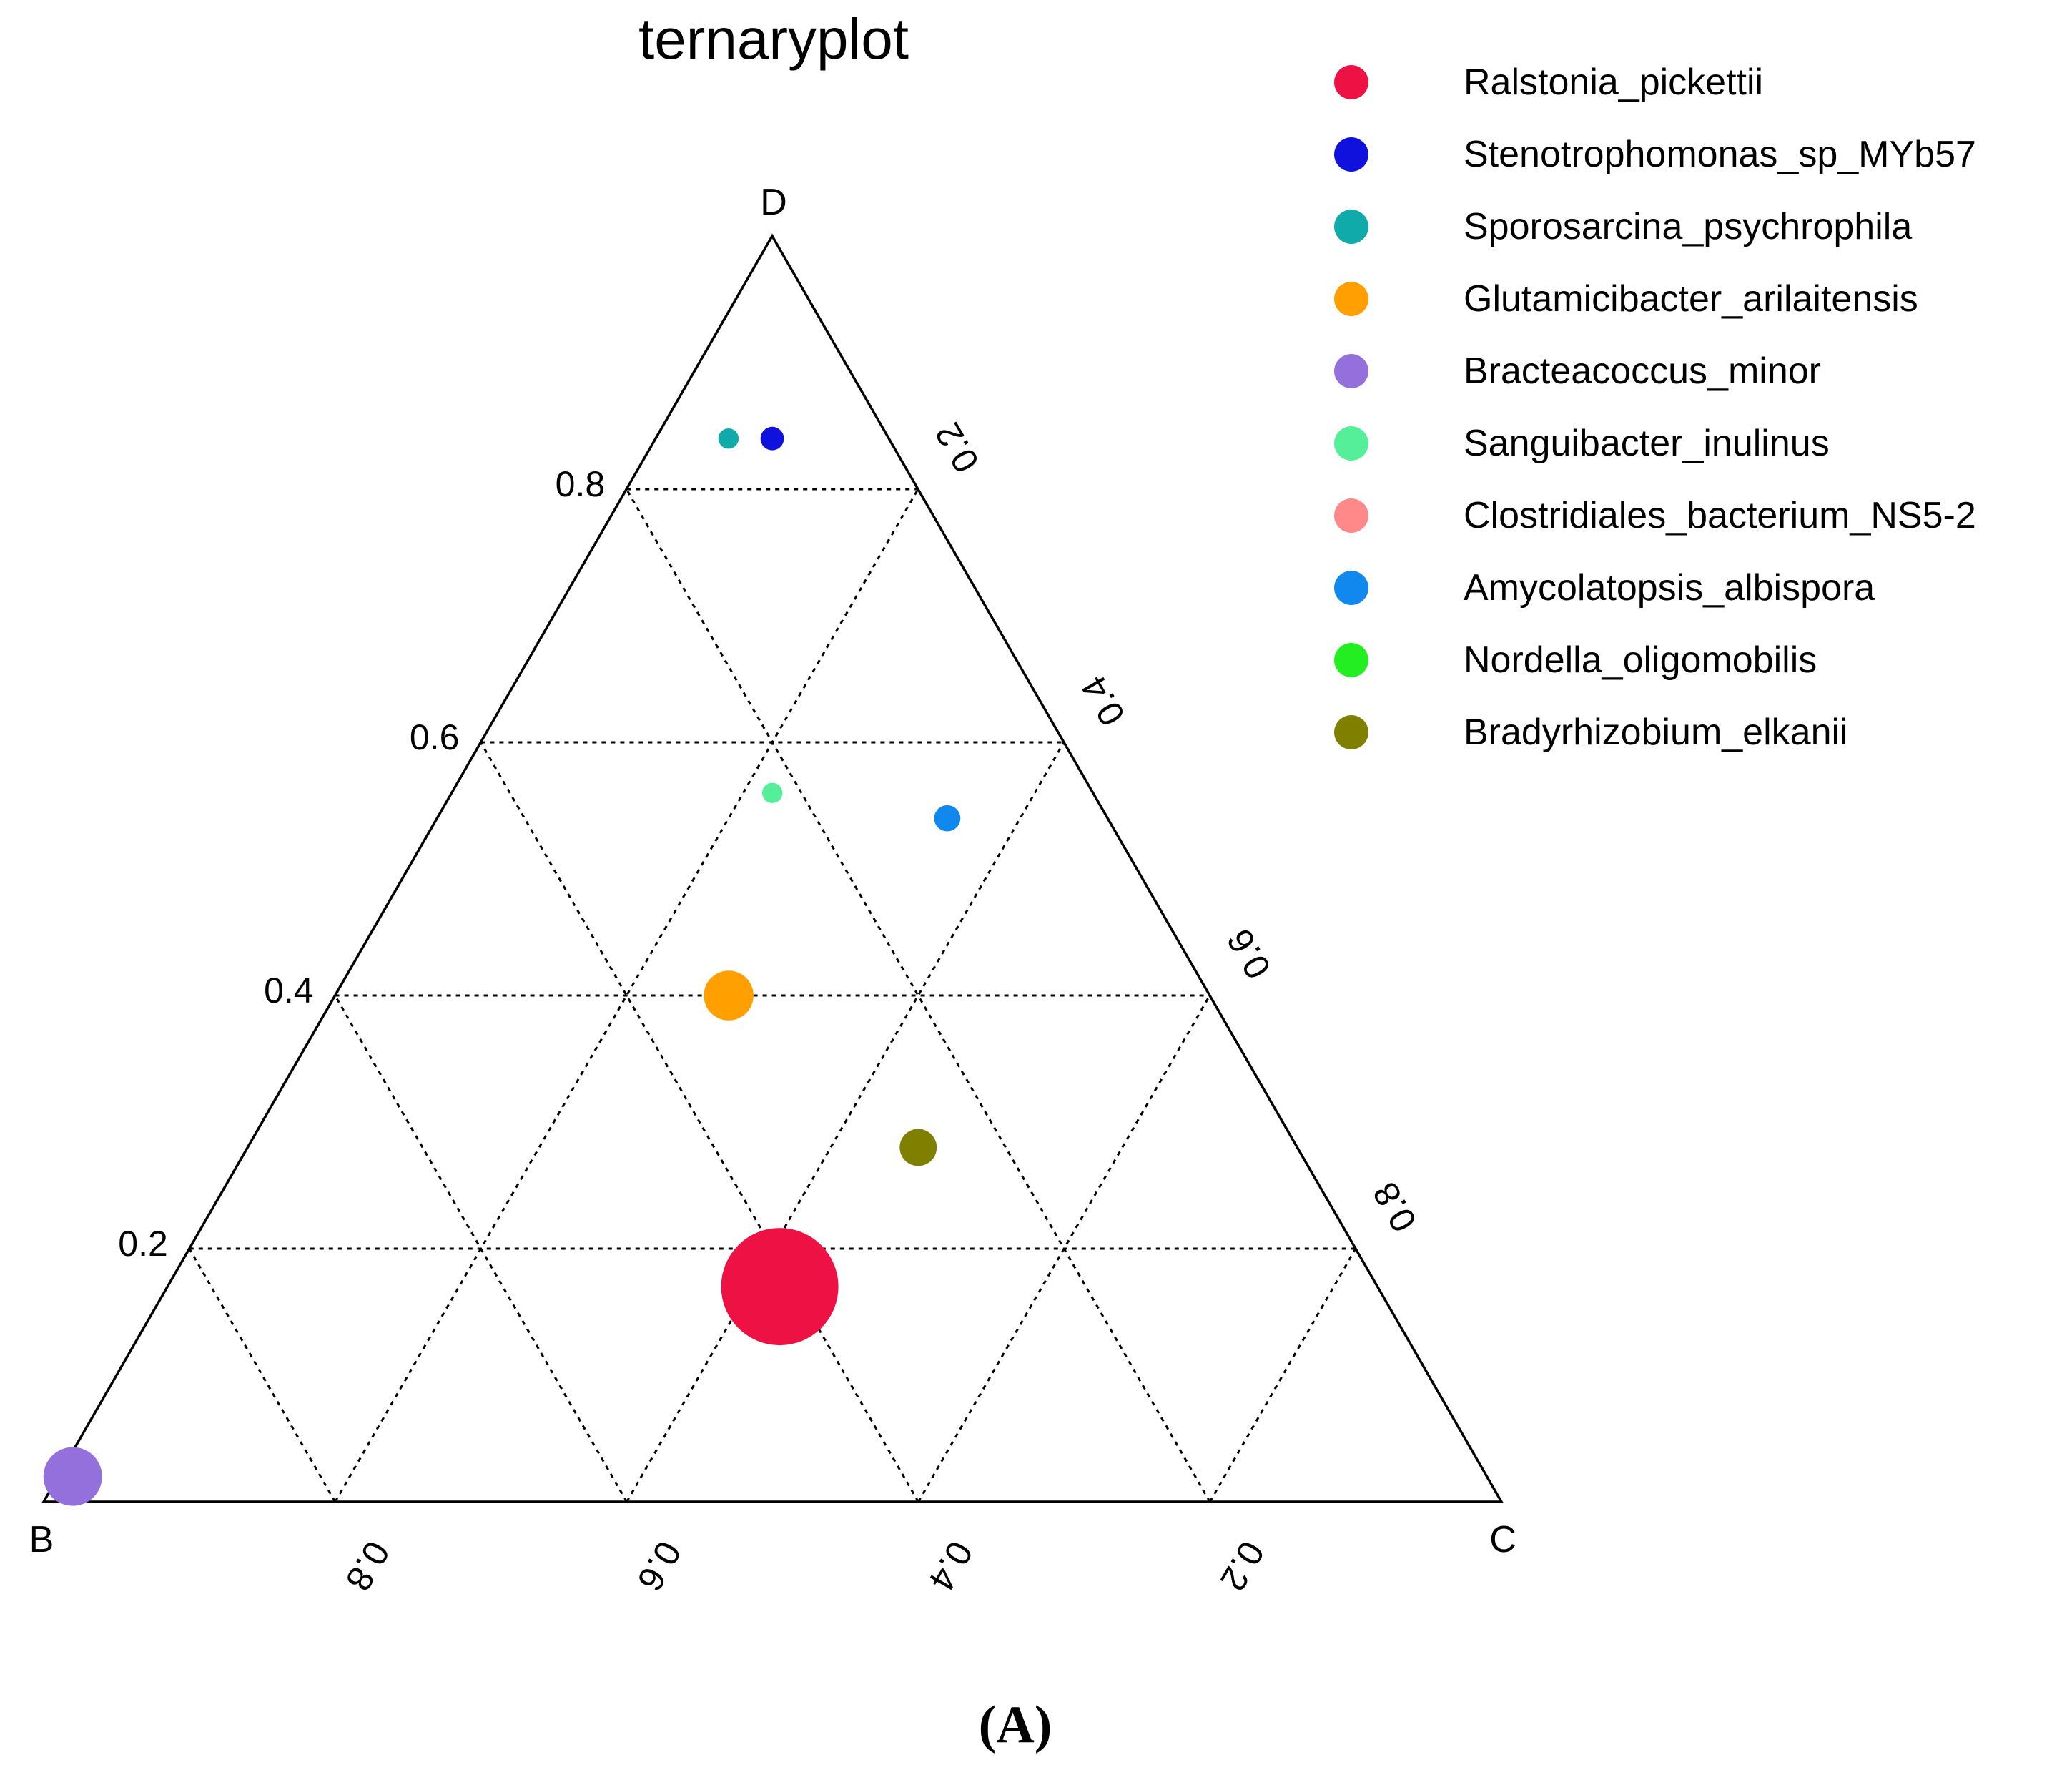  Describe the element at coordinates (1691, 299) in the screenshot. I see `legend-label: Glutamicibacter_arilaitensis` at that location.